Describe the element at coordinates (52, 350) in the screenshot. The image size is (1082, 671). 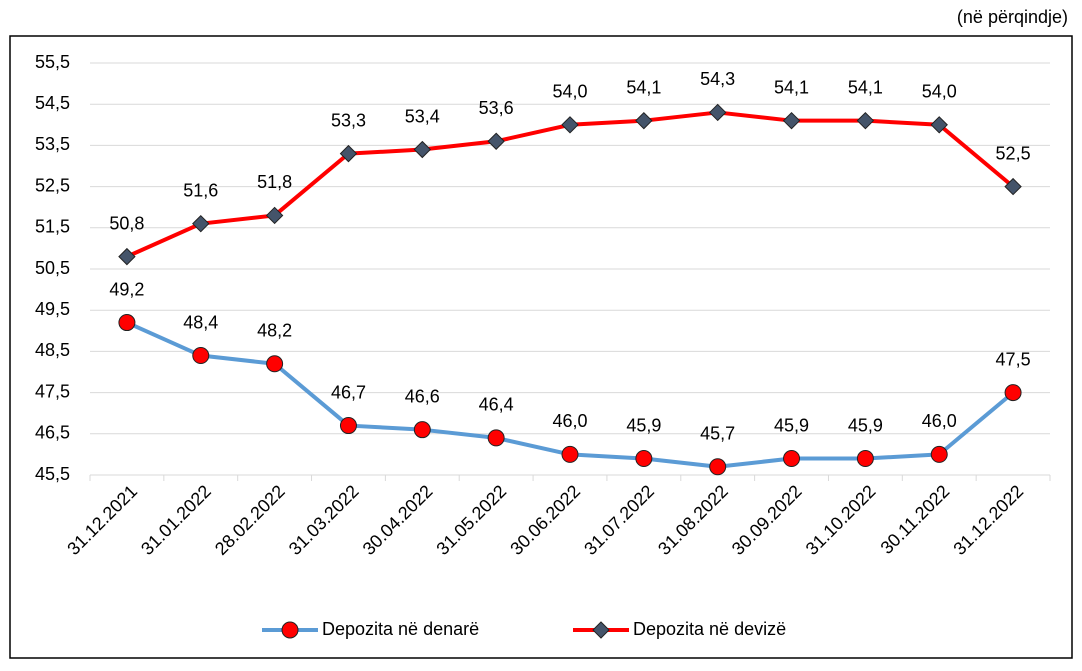
I see `y-tick-label: 48,5` at that location.